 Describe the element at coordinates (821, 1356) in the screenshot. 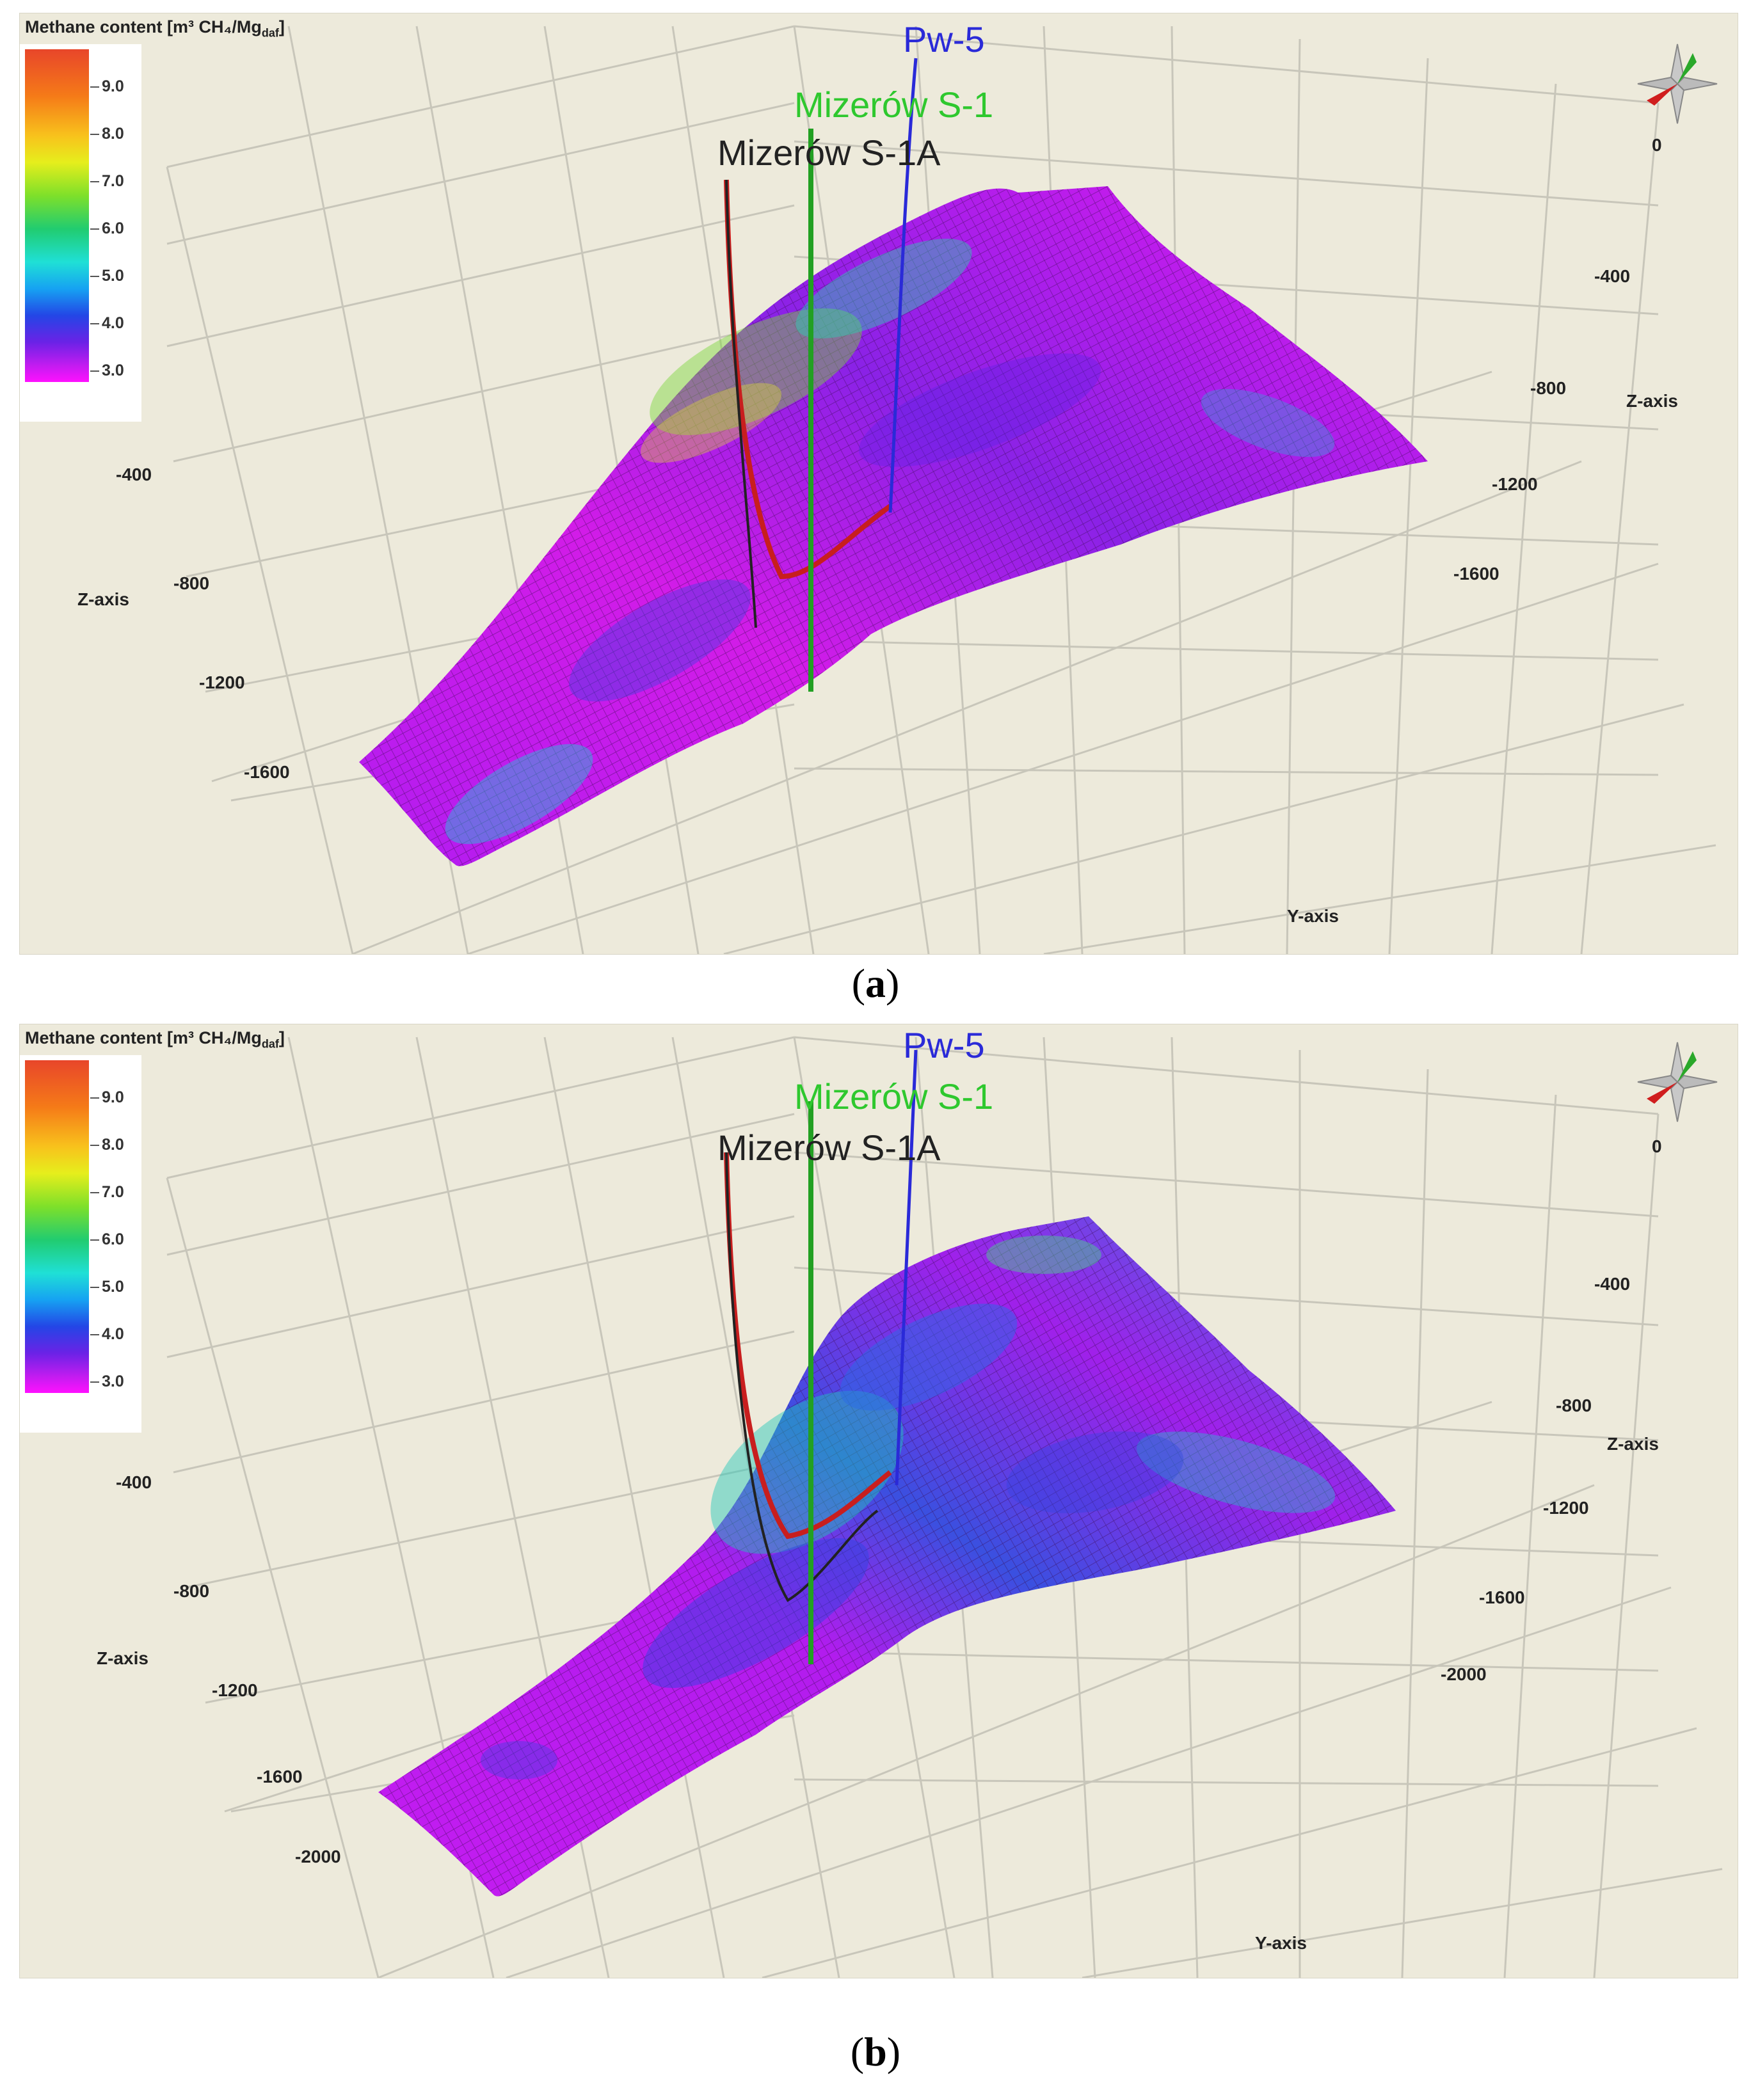

I see `panel-b-wells` at that location.